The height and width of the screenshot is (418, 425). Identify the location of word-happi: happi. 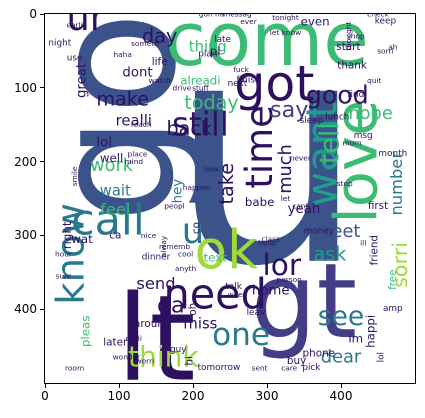
(371, 331).